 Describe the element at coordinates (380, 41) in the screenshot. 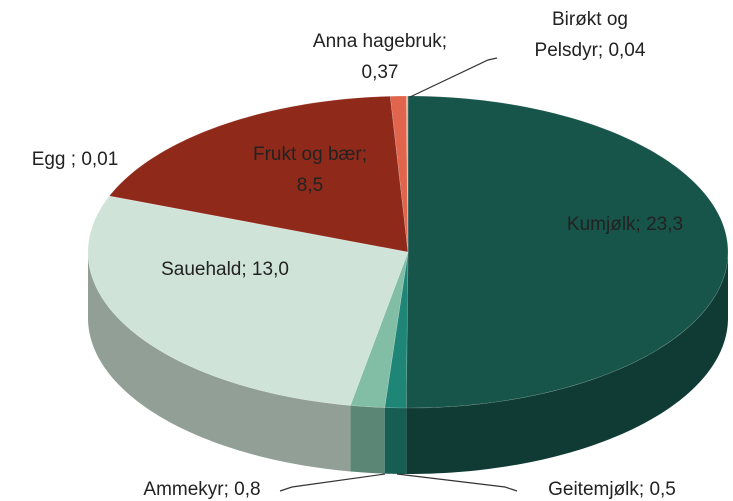

I see `data-label: Anna hagebruk;` at that location.